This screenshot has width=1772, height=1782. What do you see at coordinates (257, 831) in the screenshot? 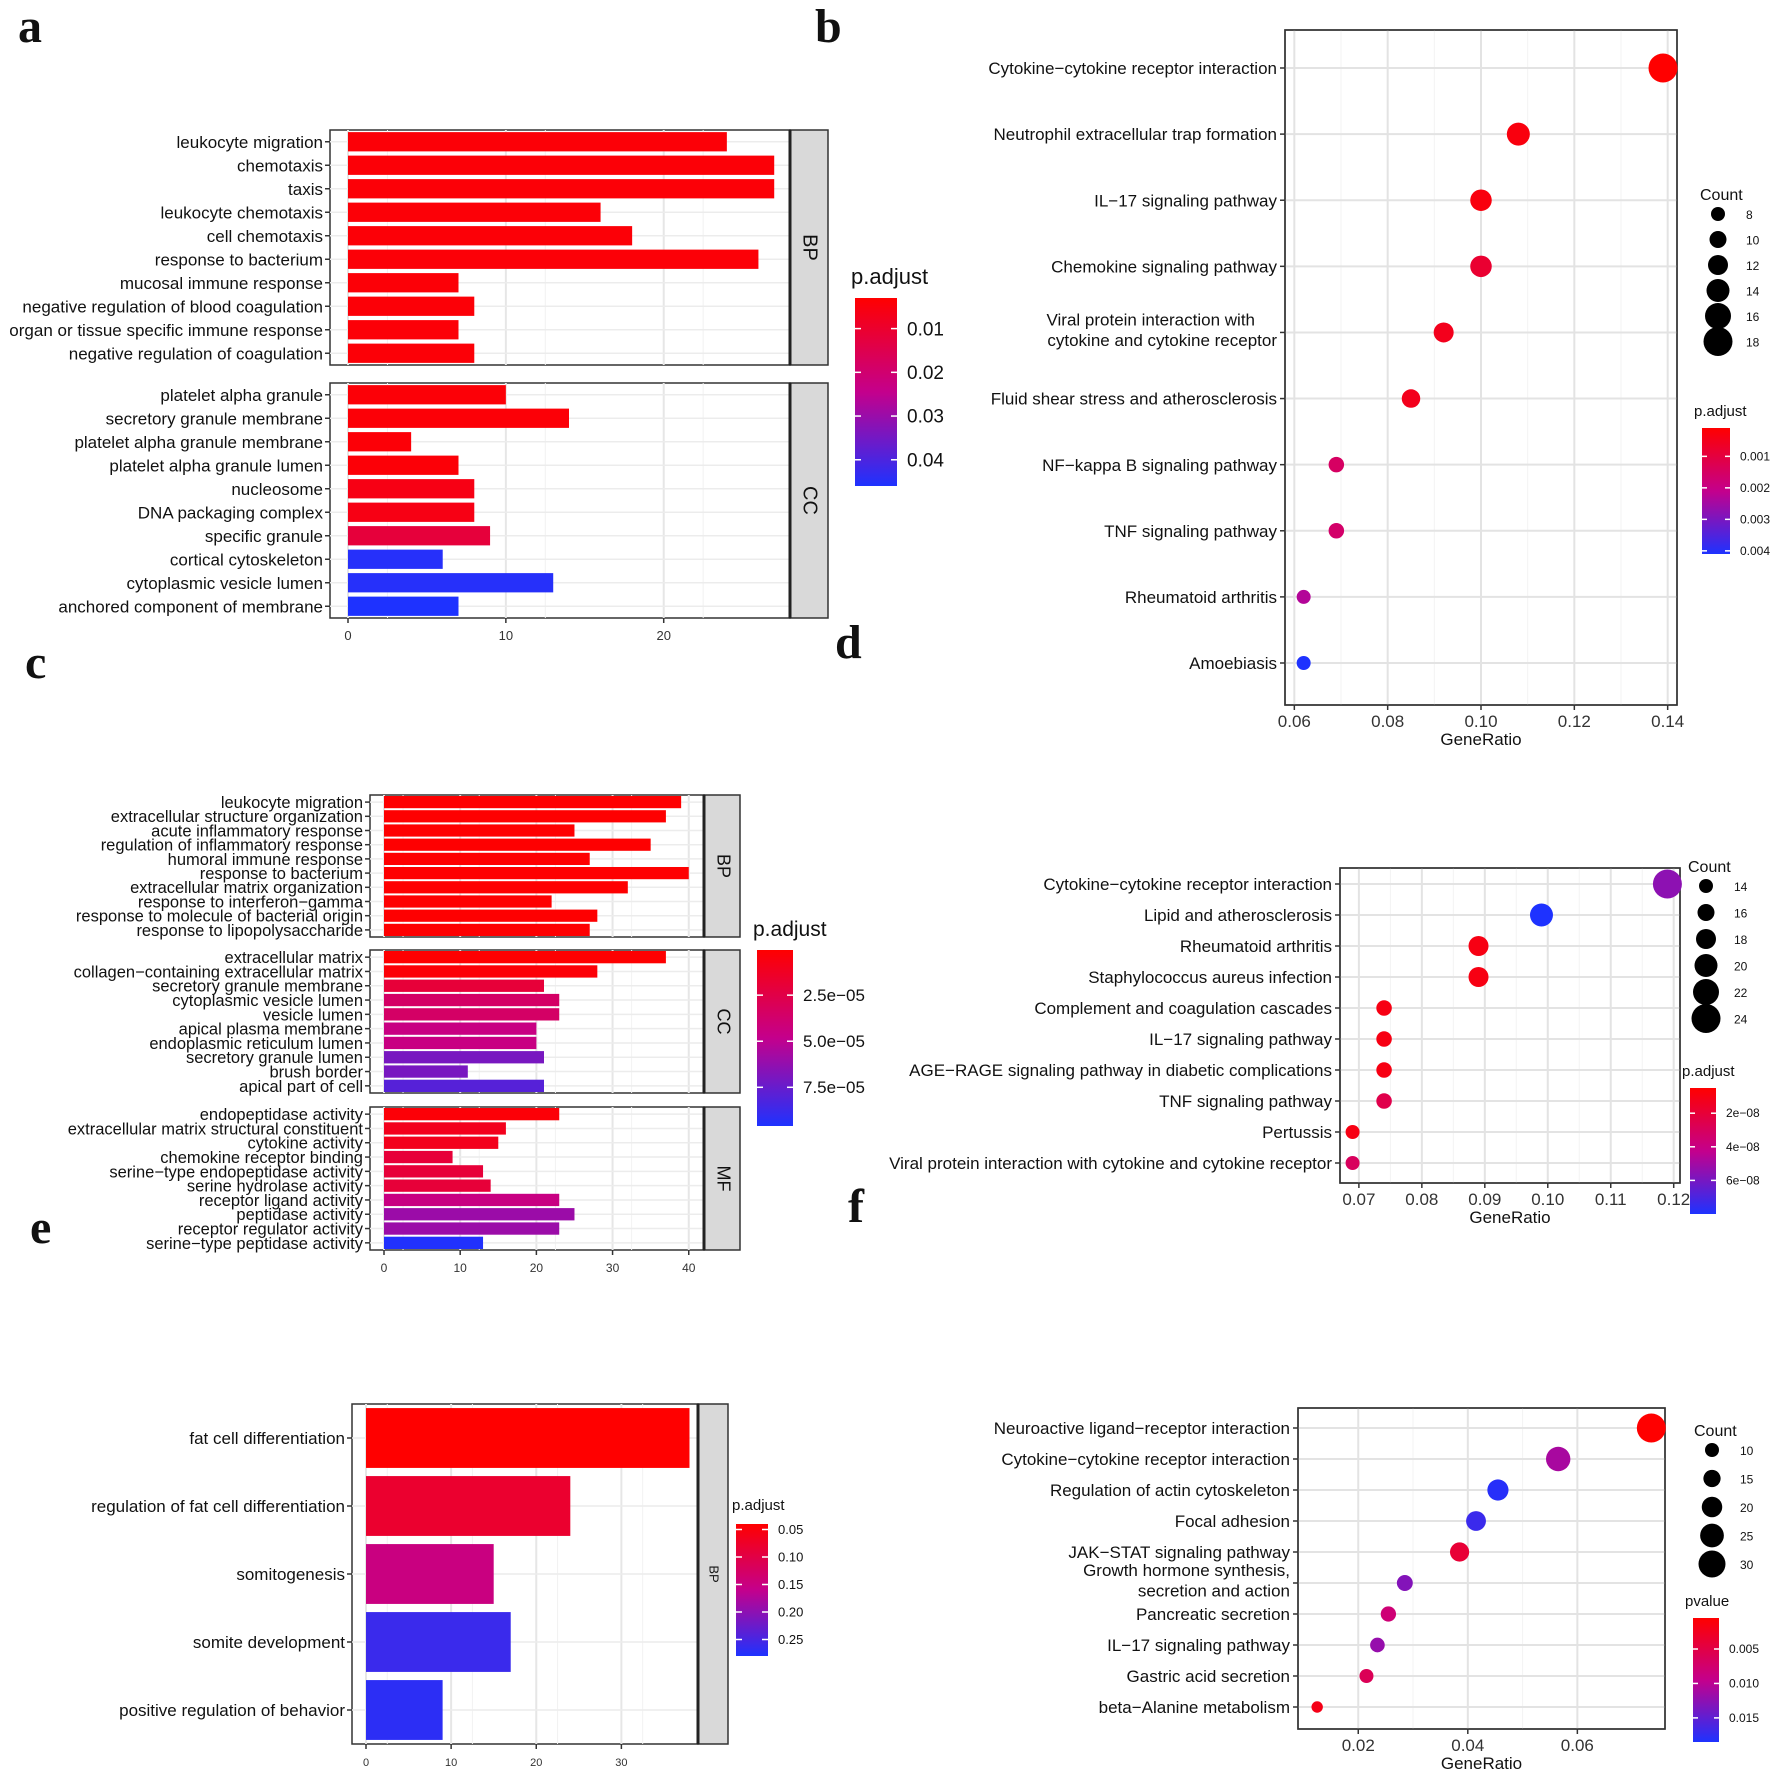
I see `category-label: acute inflammatory response` at bounding box center [257, 831].